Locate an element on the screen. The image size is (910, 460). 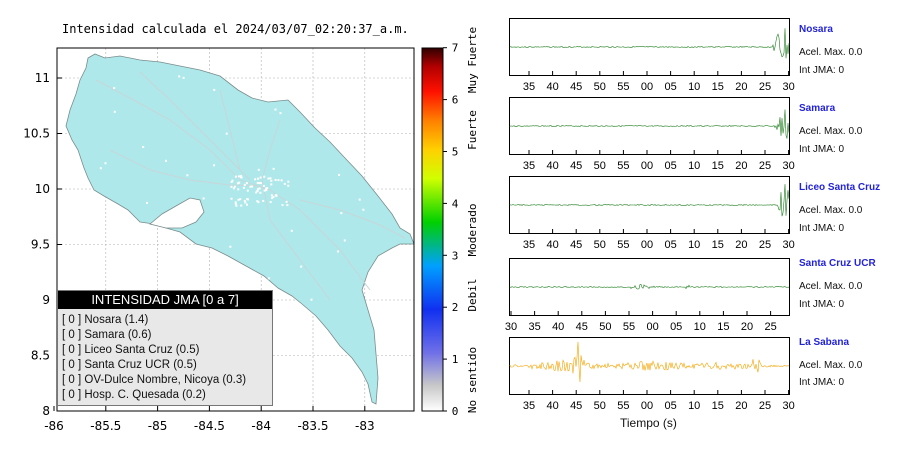
colorbar-tick-label: 0 is located at coordinates (455, 411).